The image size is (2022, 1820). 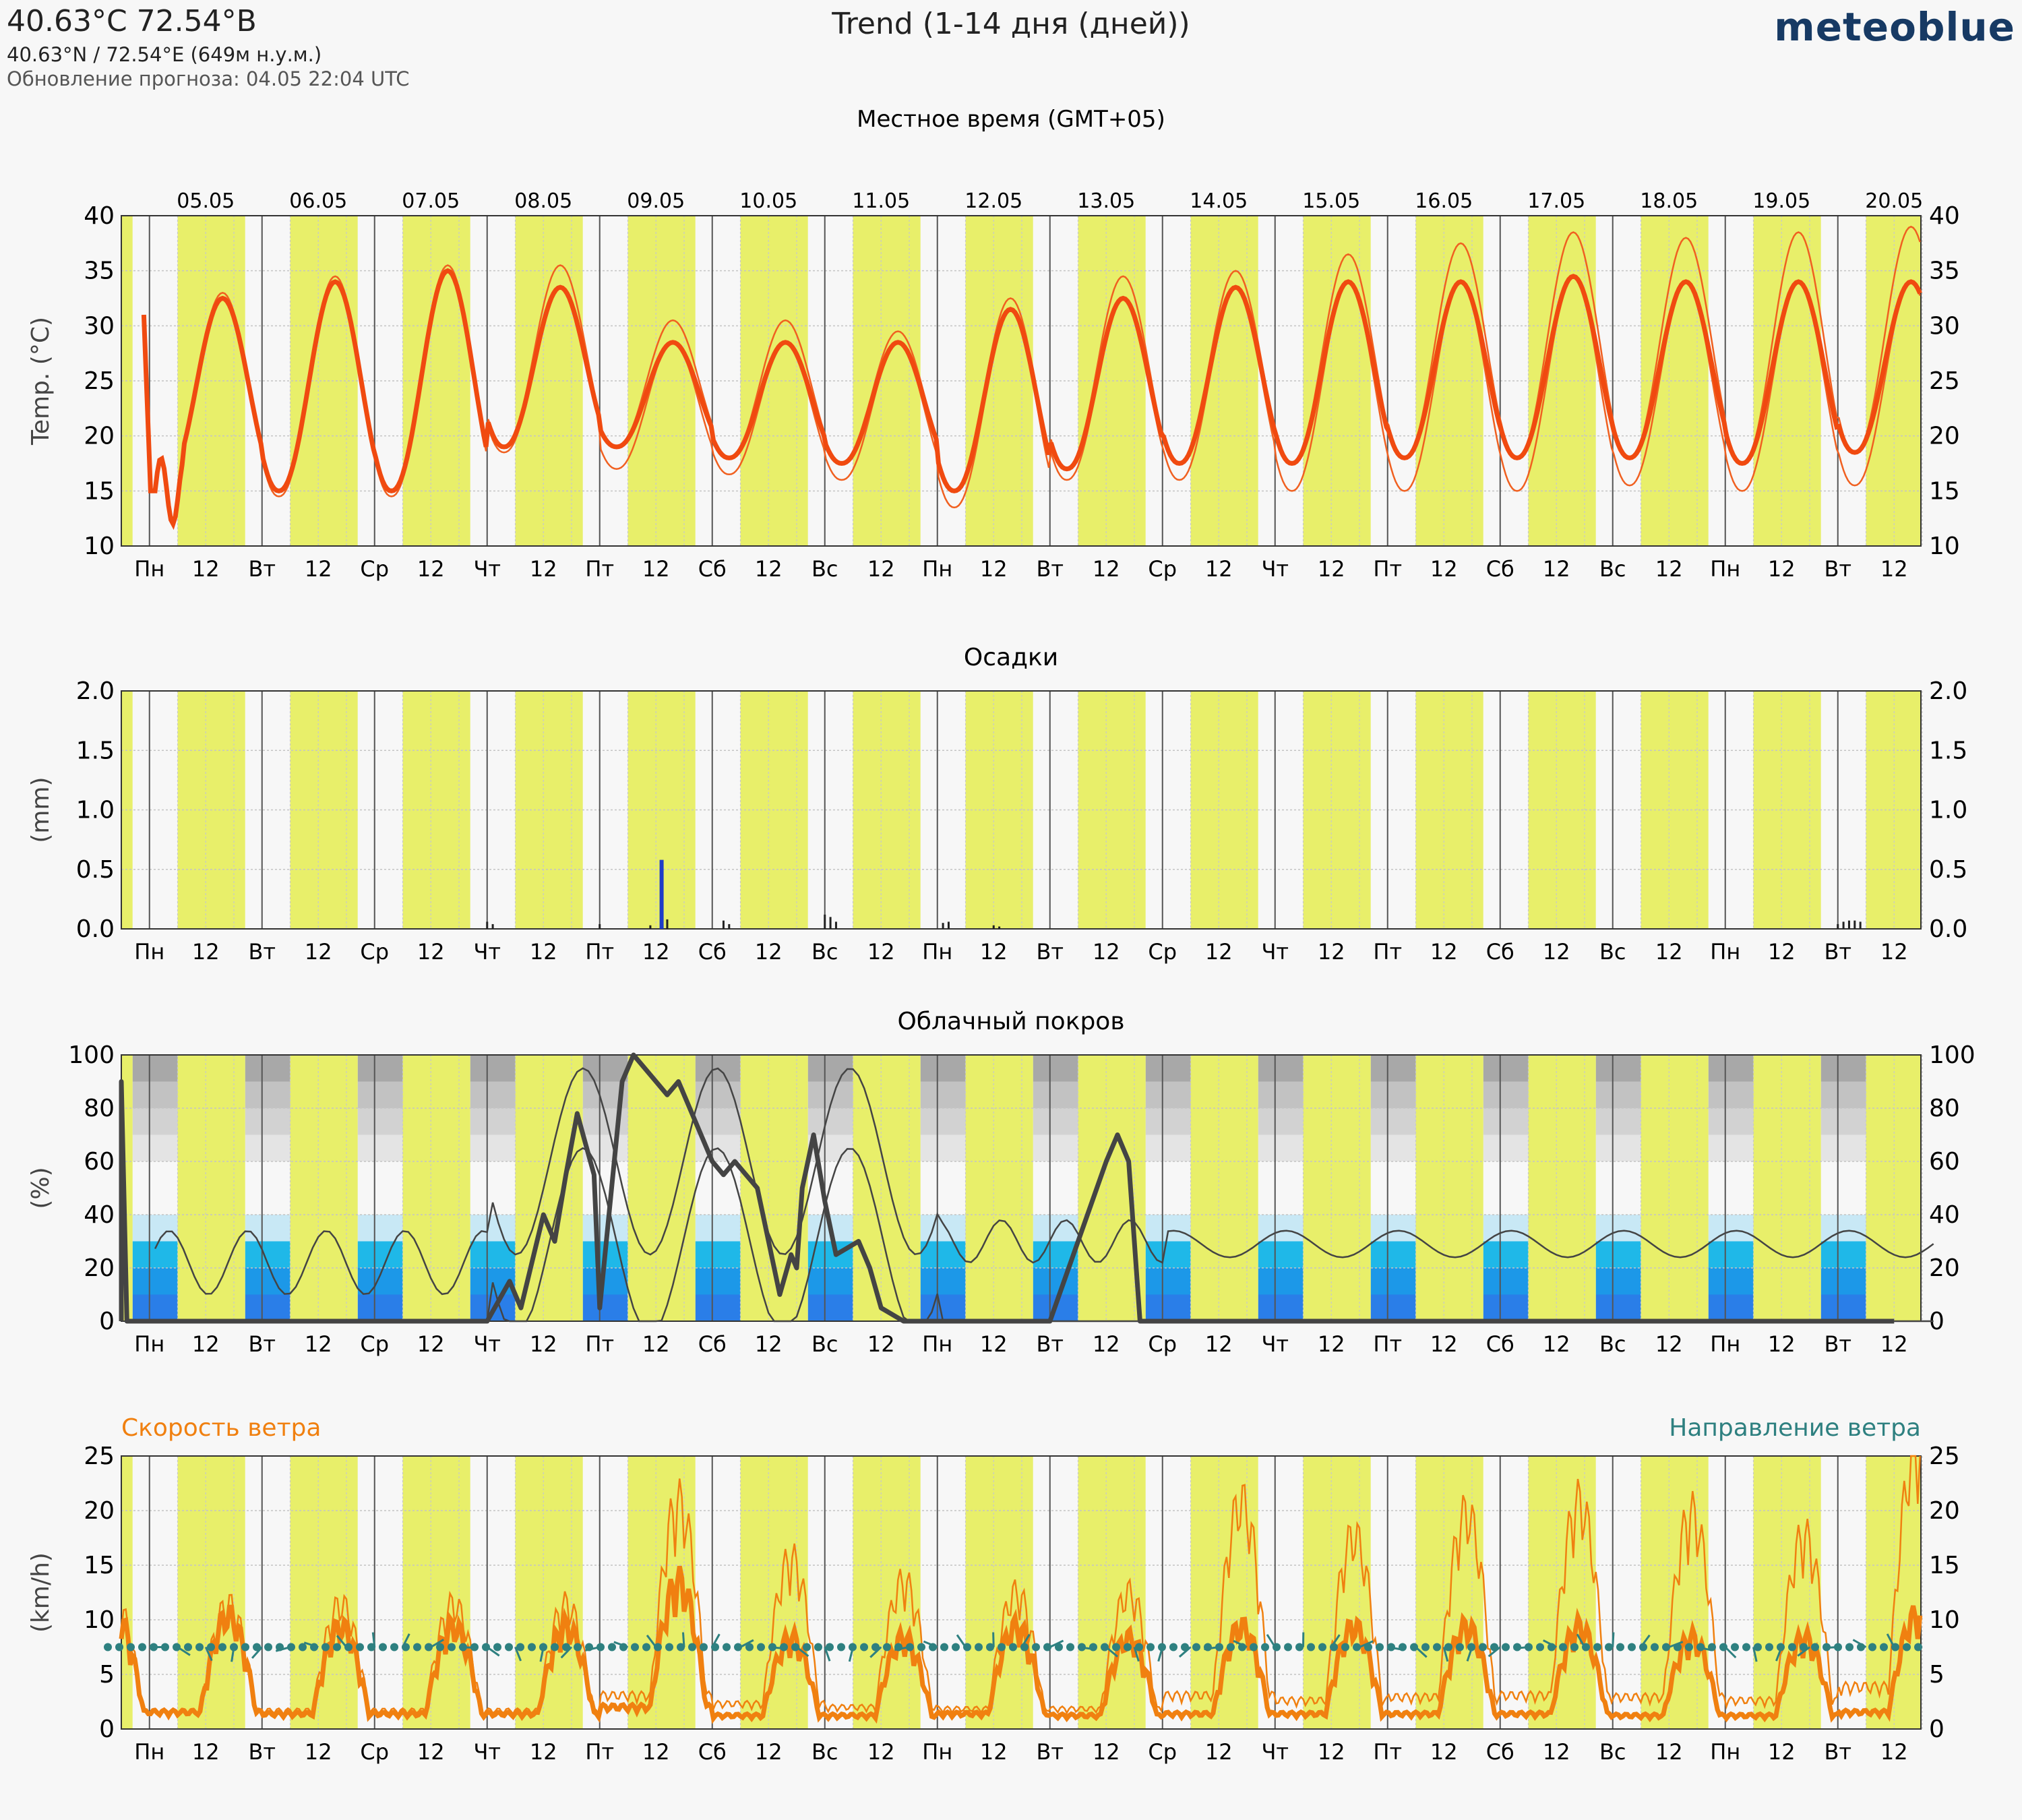 I want to click on y-tick-label-right: 20, so click(x=1944, y=436).